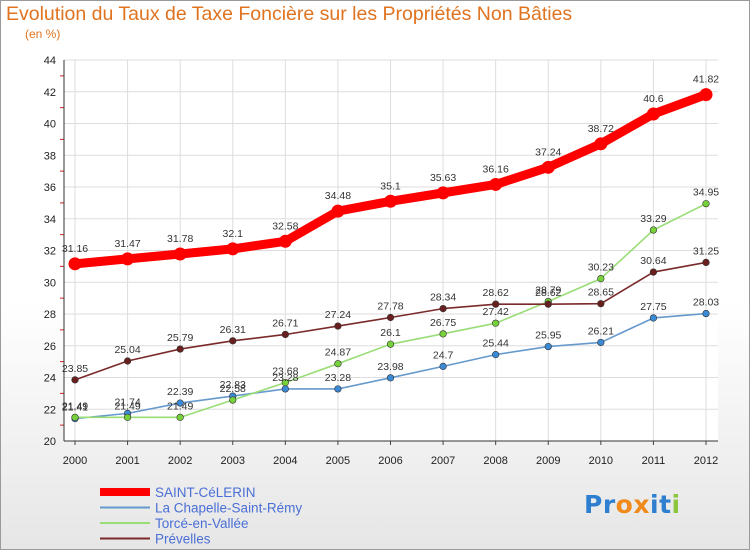  I want to click on y-tick-label: 38, so click(50, 156).